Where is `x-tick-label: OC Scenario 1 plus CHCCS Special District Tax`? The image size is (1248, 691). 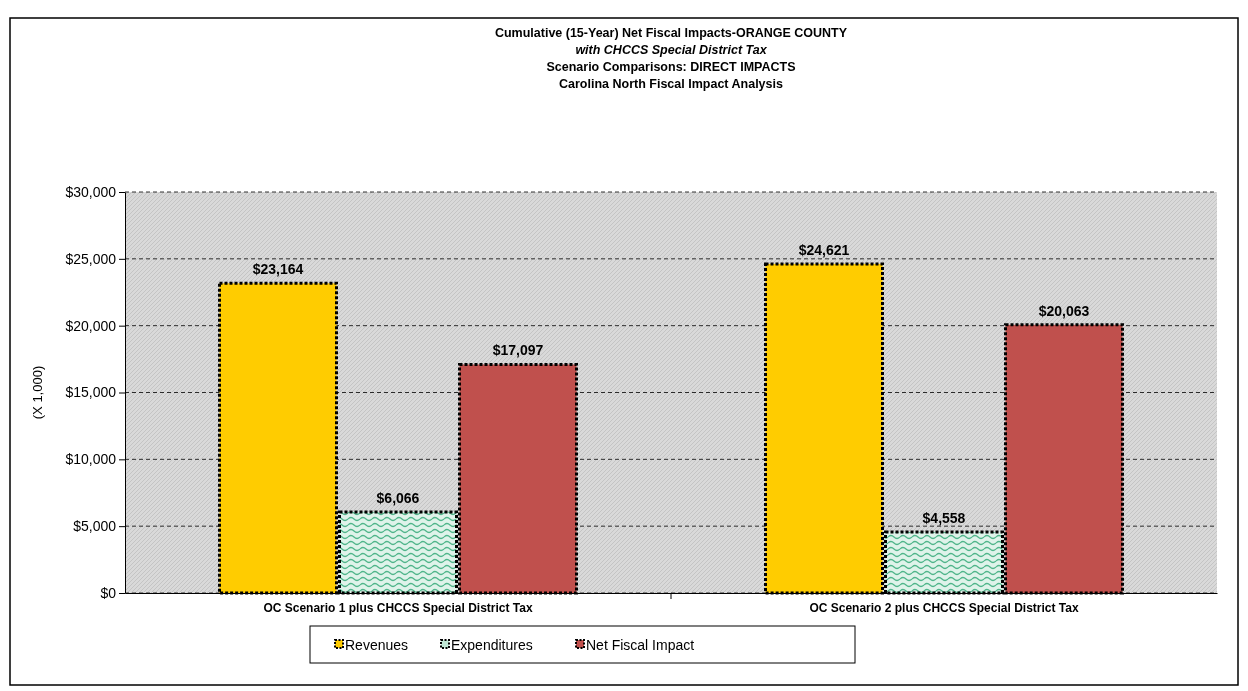
x-tick-label: OC Scenario 1 plus CHCCS Special District Tax is located at coordinates (398, 607).